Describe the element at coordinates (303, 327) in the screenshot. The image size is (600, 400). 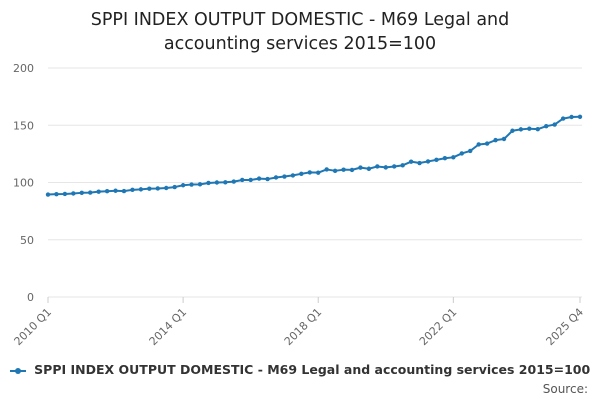
I see `x-tick-label: 2018 Q1` at that location.